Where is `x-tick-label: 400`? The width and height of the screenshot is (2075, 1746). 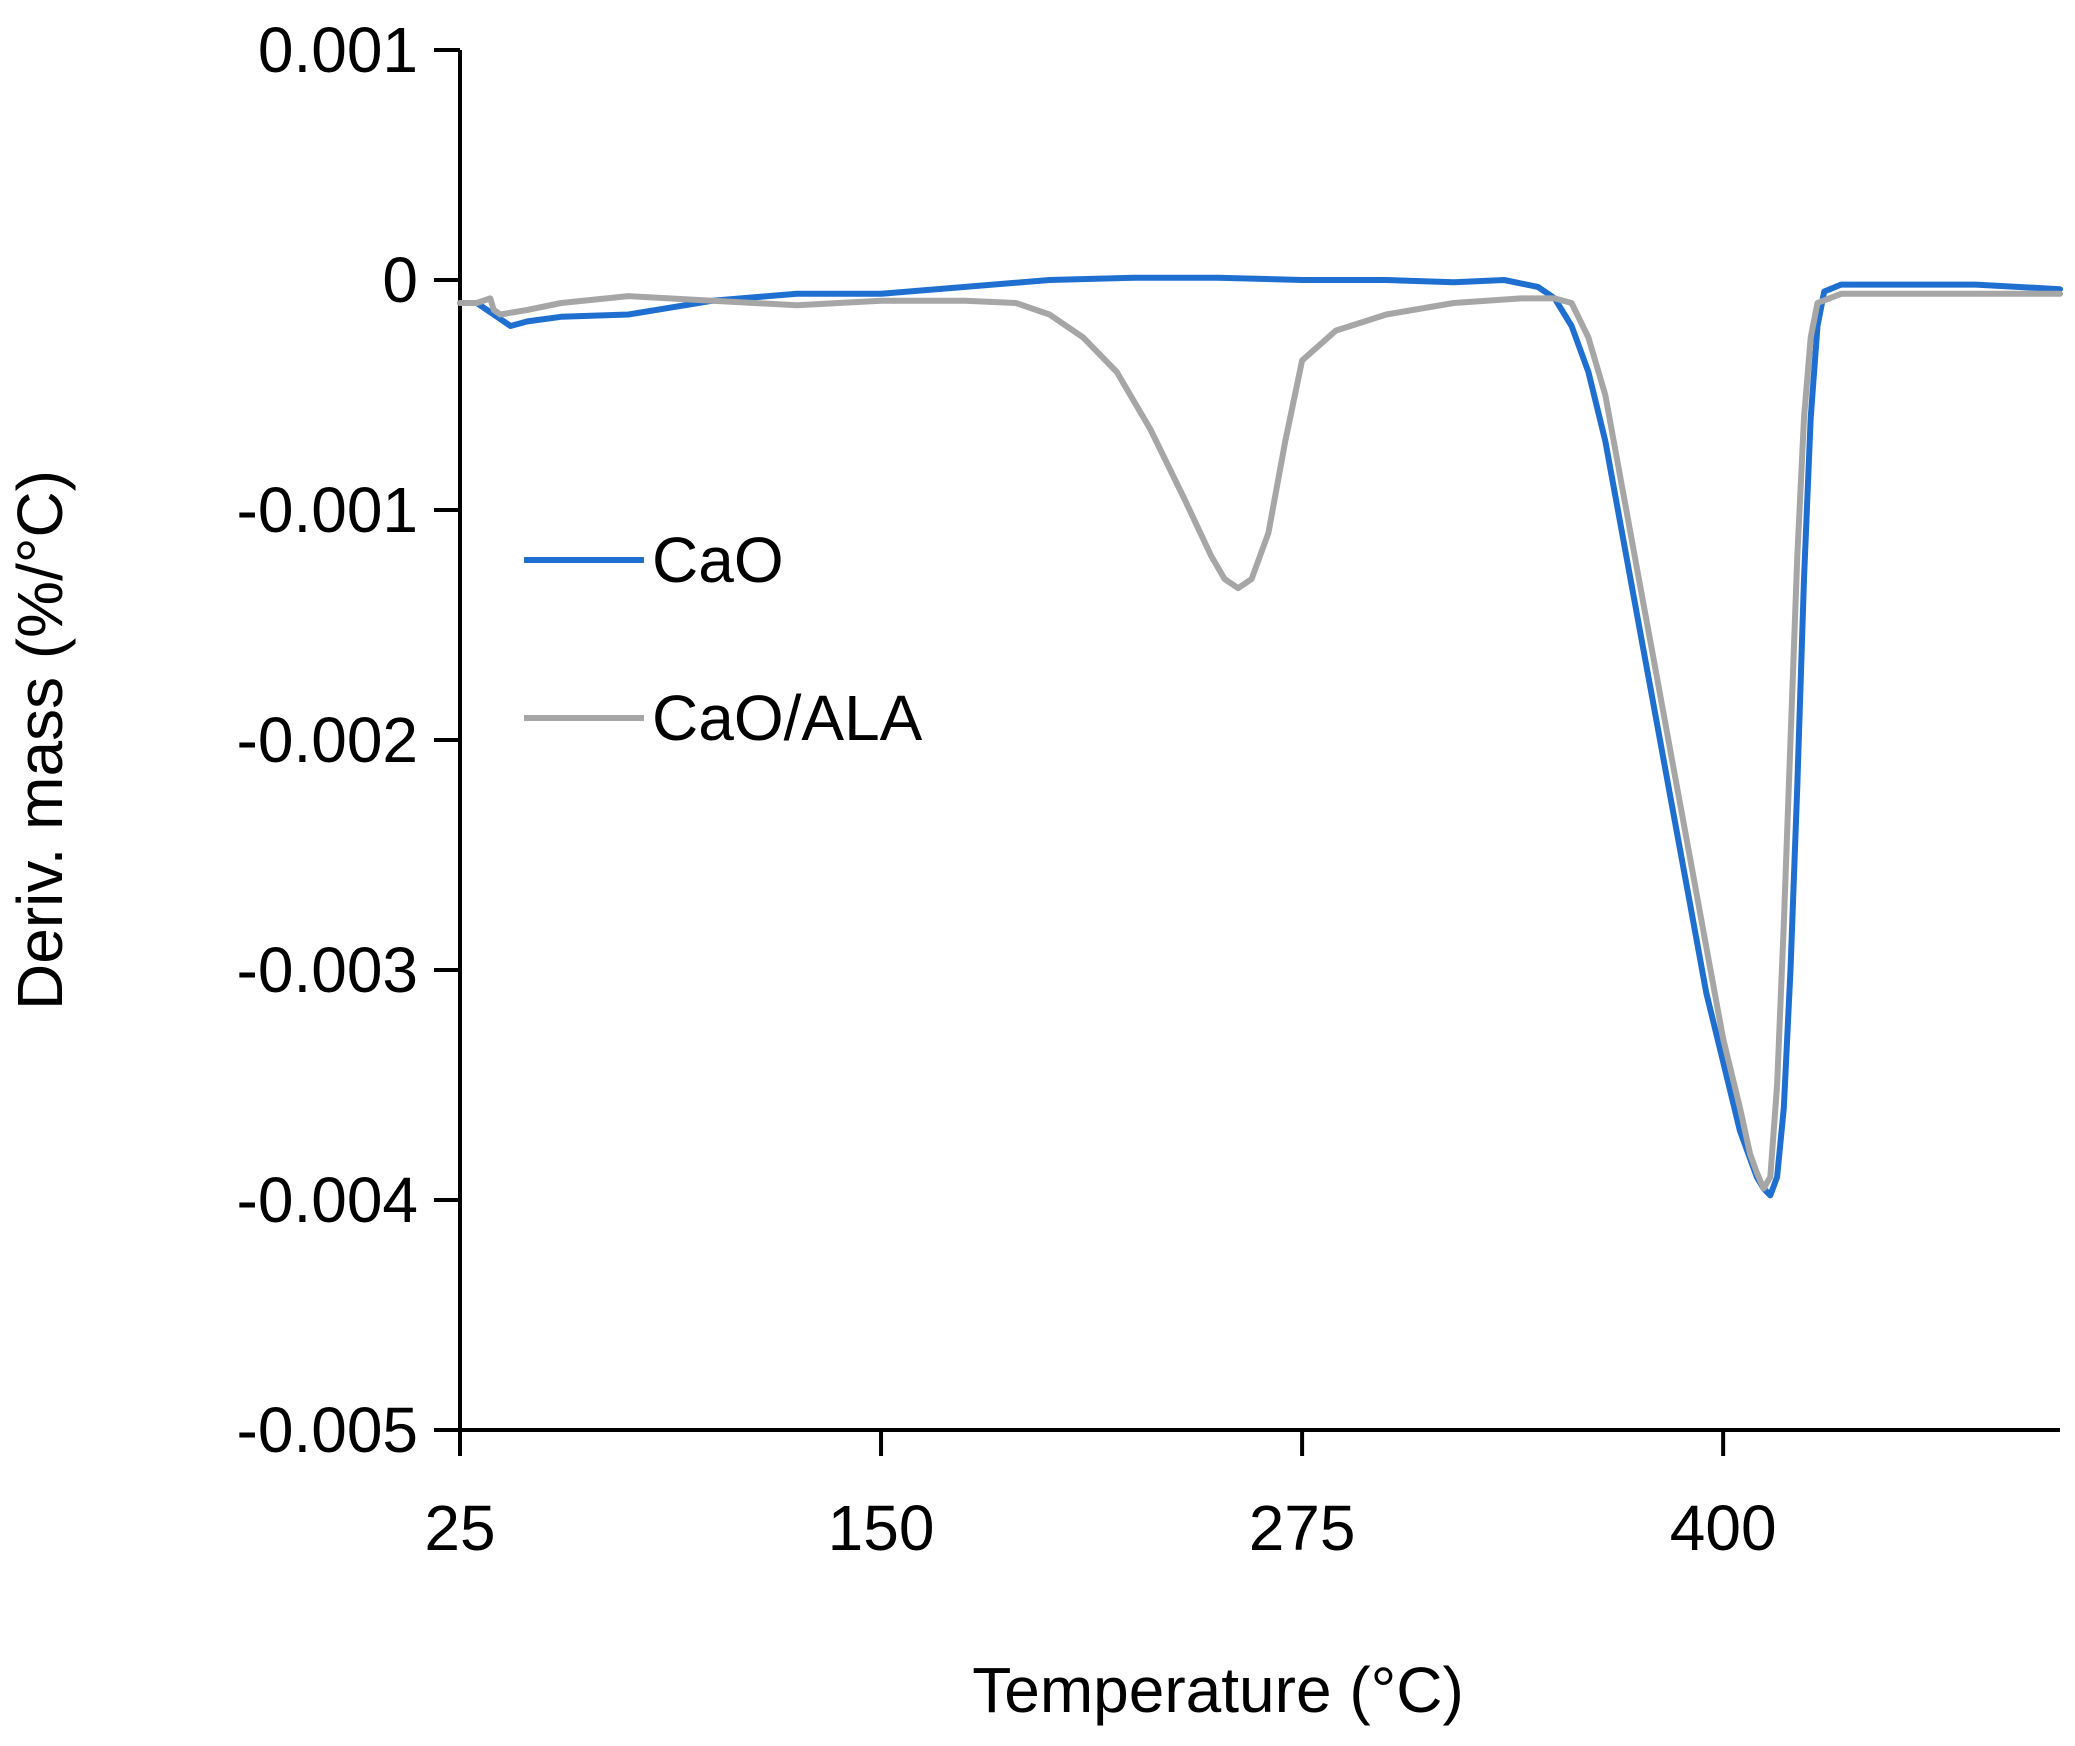 x-tick-label: 400 is located at coordinates (1723, 1528).